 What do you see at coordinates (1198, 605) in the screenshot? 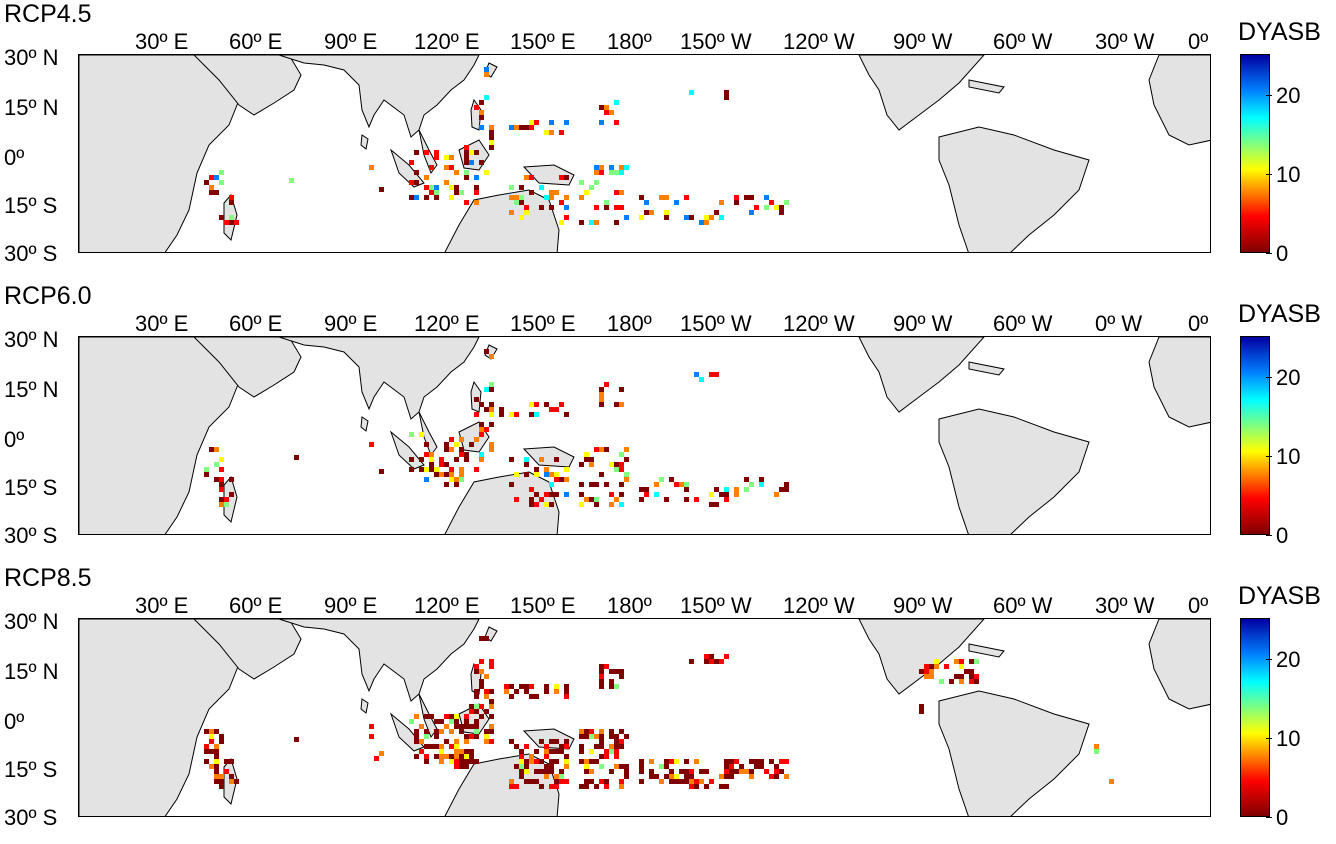
I see `lon-label: 0º` at bounding box center [1198, 605].